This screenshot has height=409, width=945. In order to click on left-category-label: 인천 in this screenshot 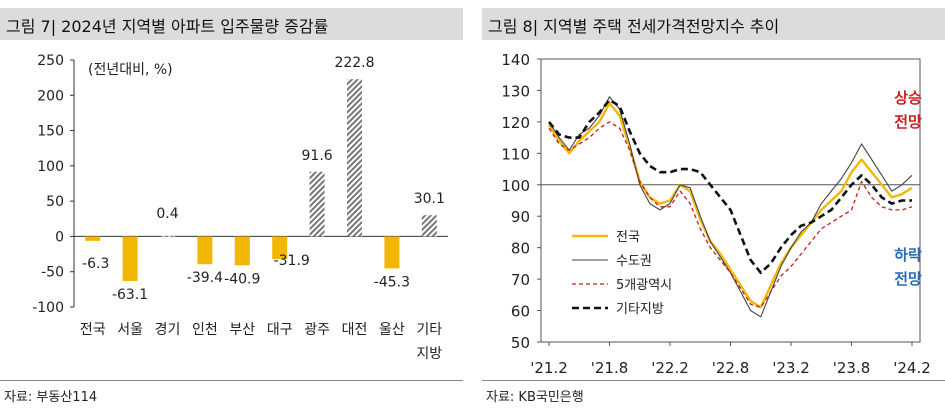, I will do `click(205, 330)`.